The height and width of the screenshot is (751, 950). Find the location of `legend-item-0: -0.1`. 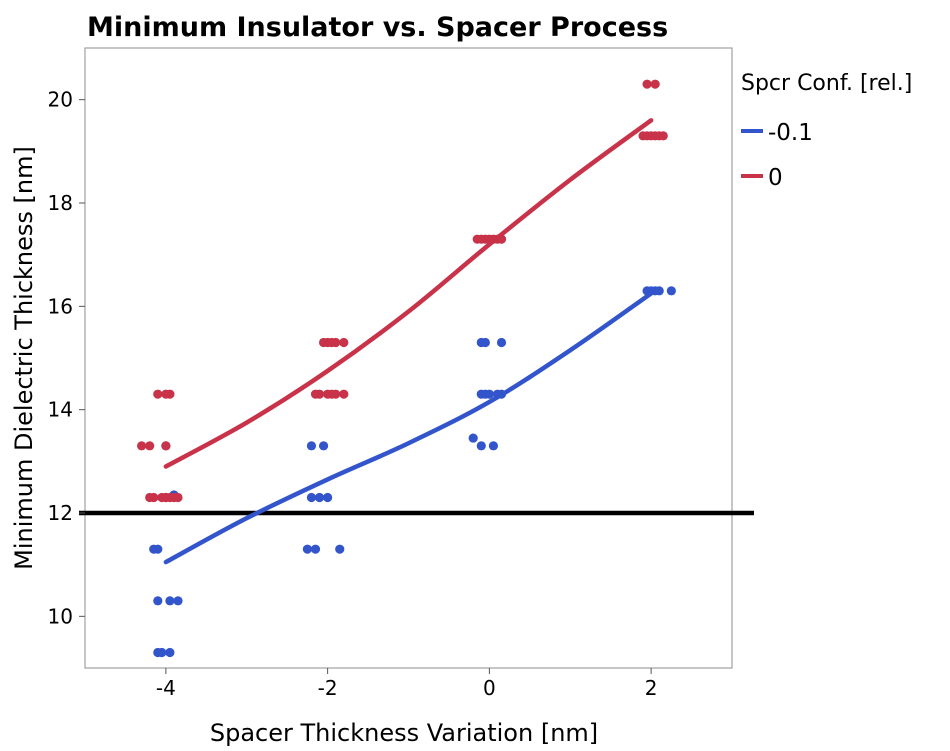

legend-item-0: -0.1 is located at coordinates (777, 133).